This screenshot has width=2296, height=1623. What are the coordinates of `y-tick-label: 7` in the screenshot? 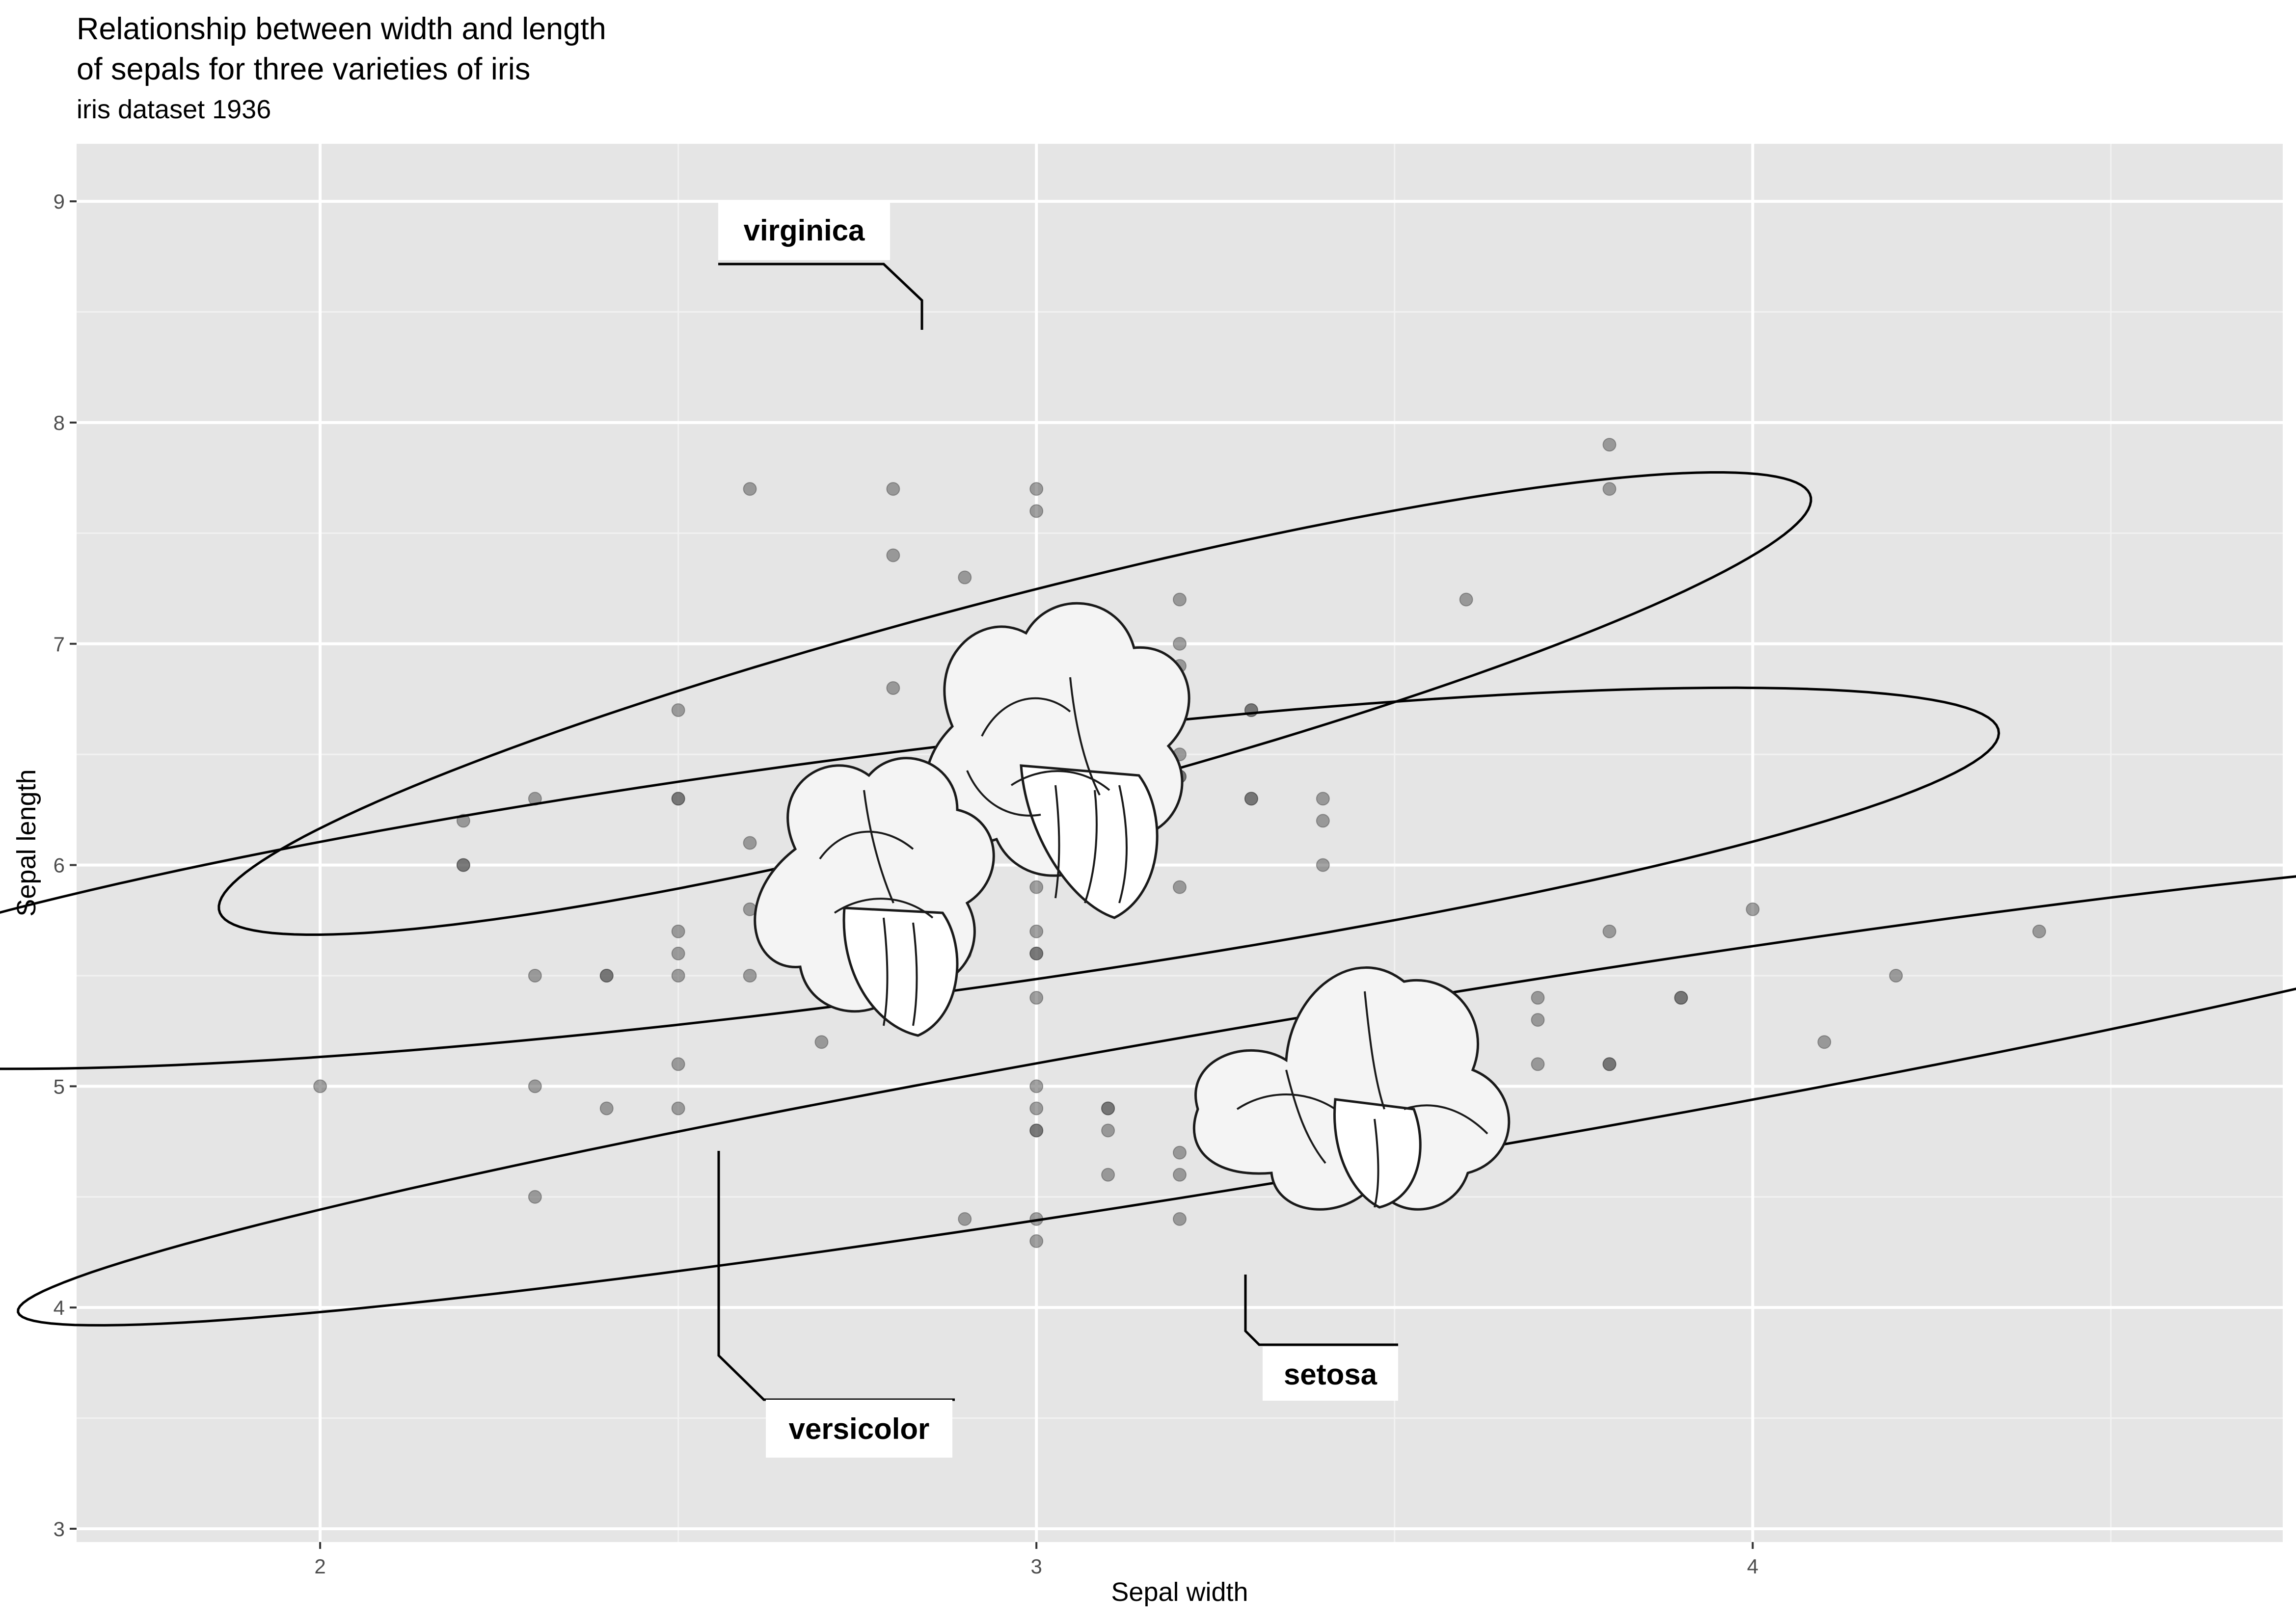 It's located at (59, 644).